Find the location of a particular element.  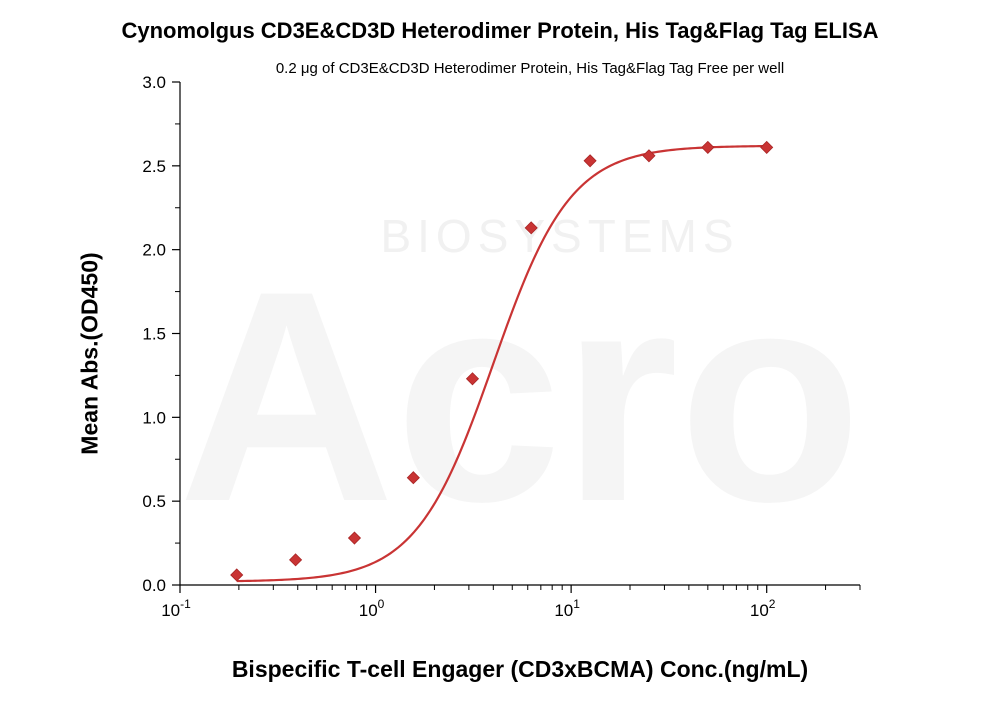

x-tick-label: 10⁰ is located at coordinates (372, 608).